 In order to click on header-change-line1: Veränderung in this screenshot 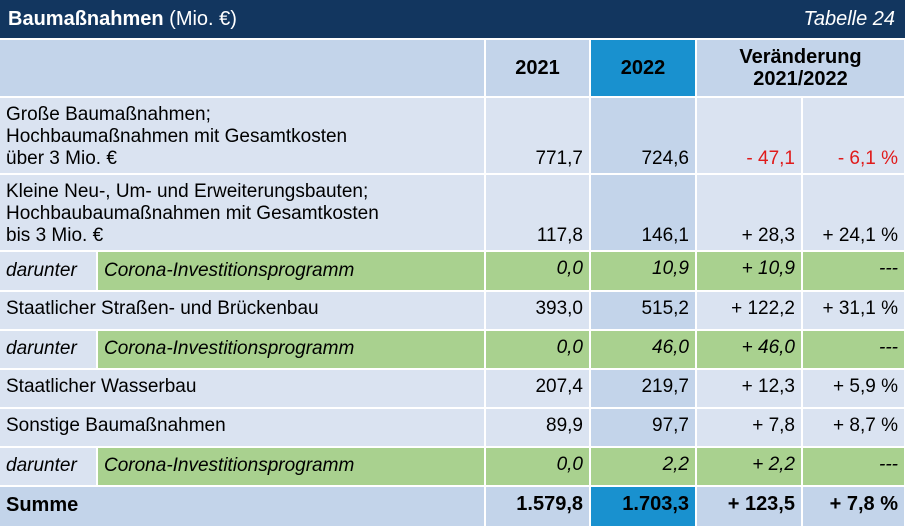, I will do `click(800, 57)`.